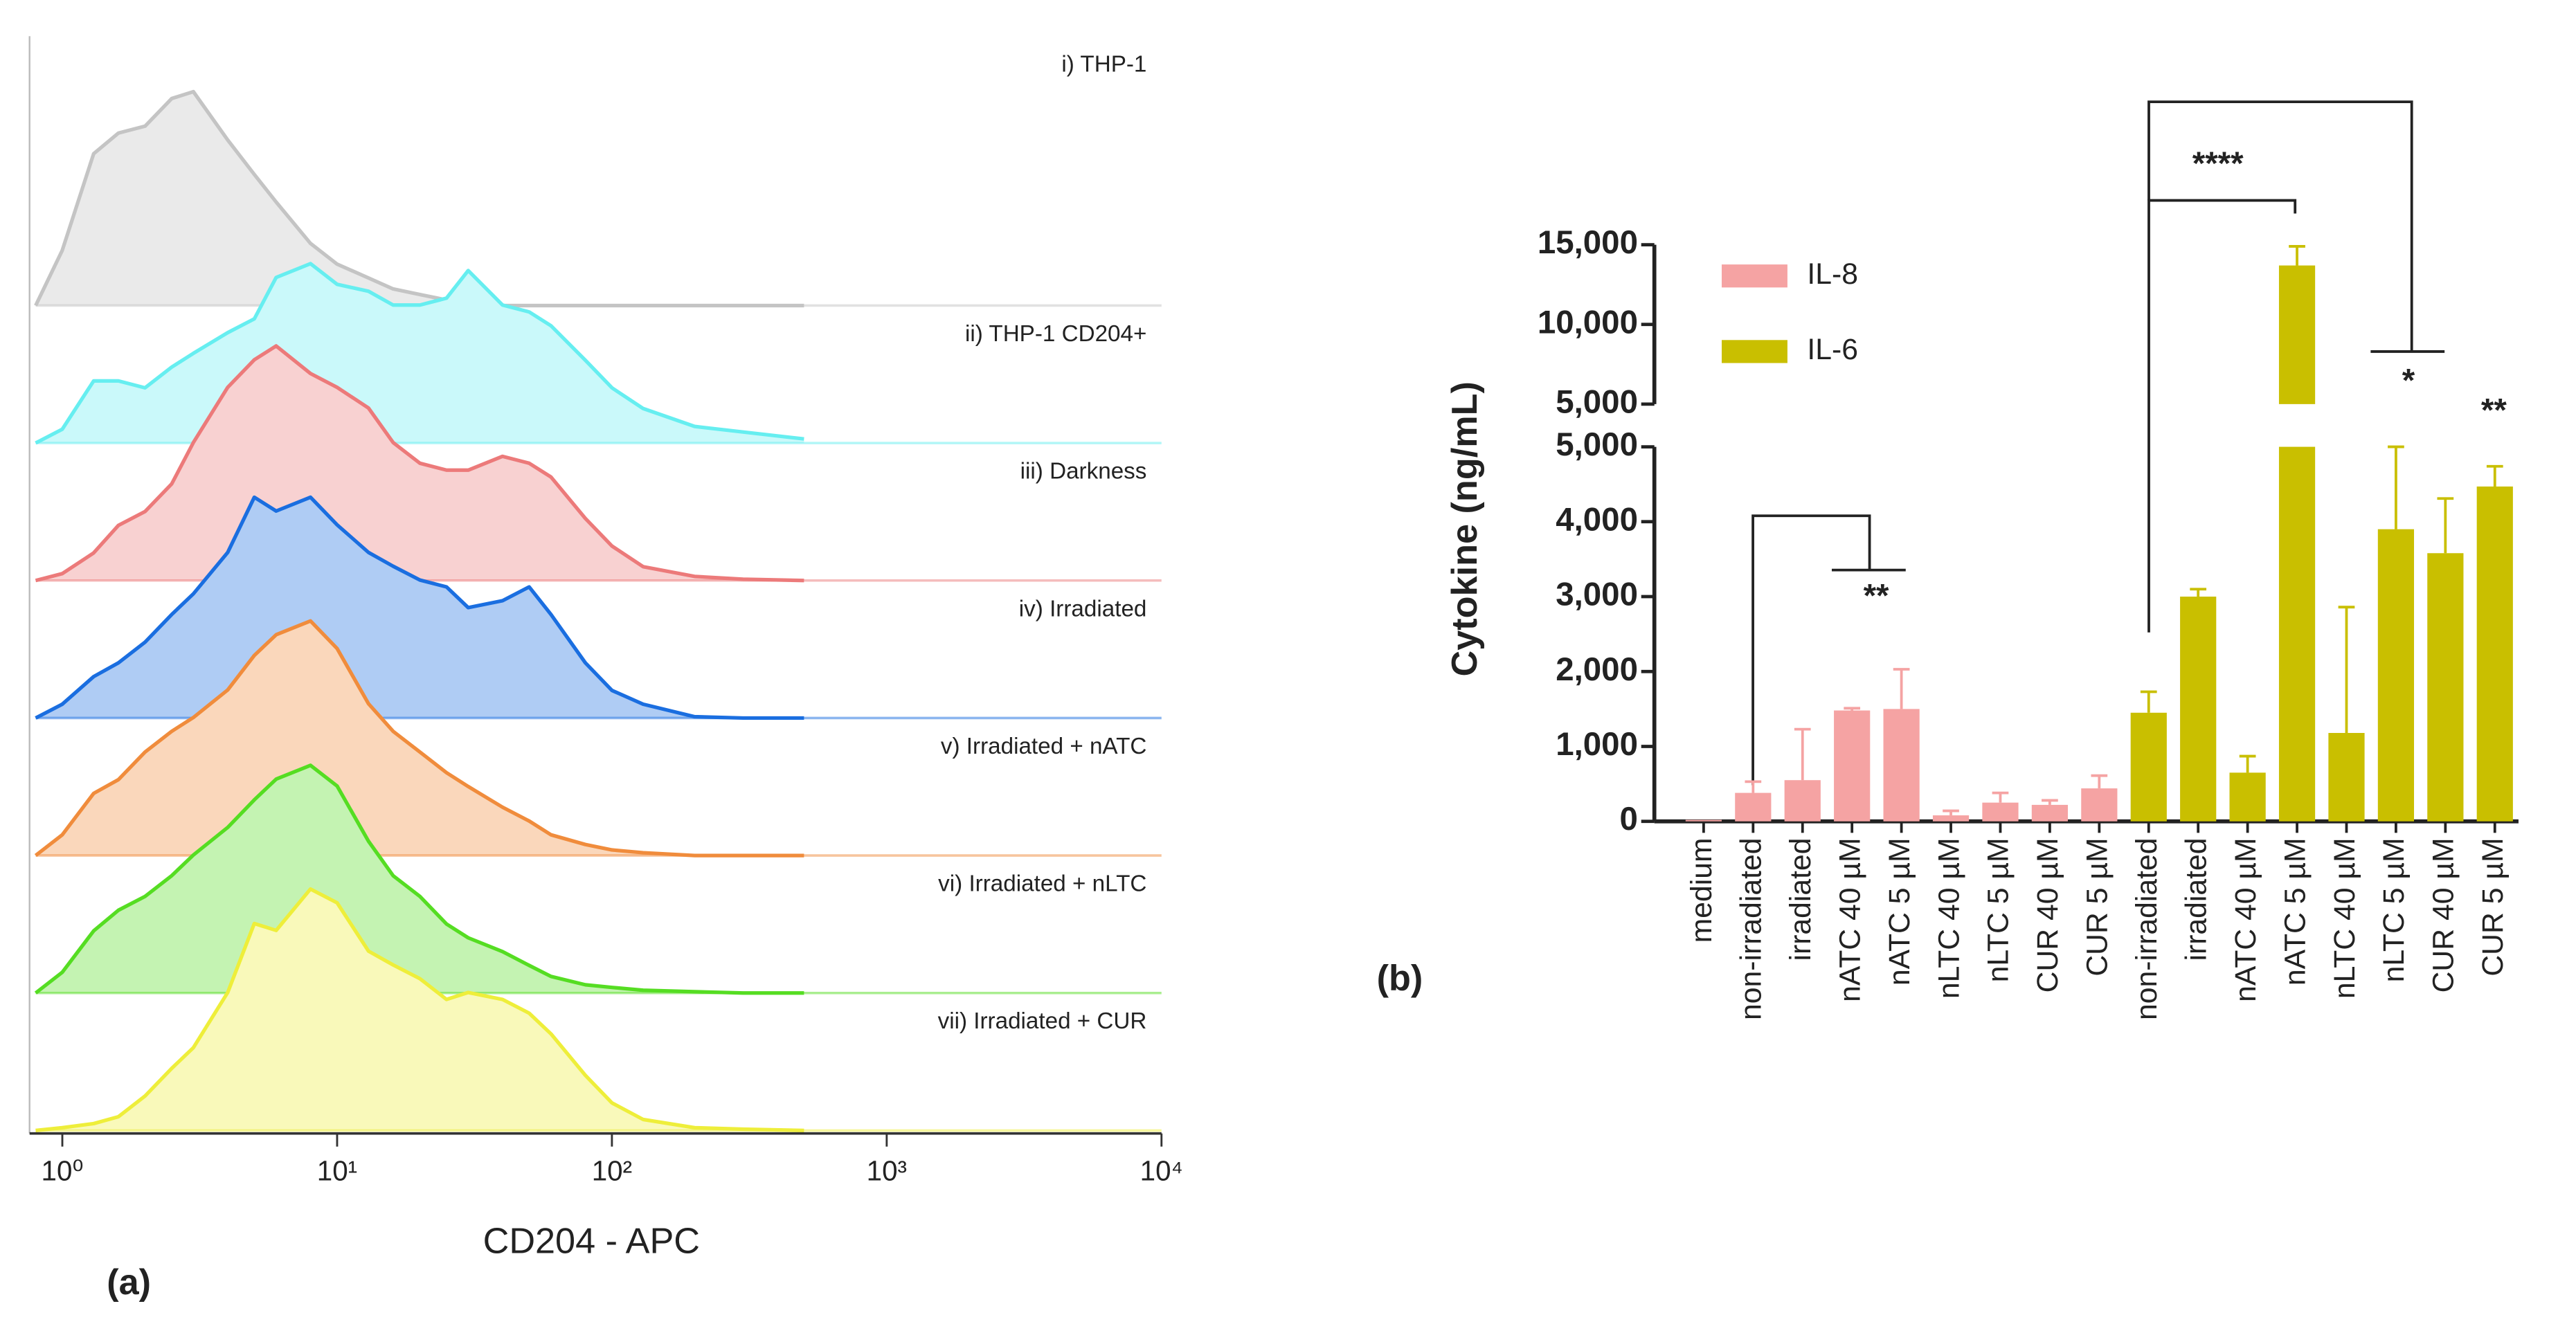  Describe the element at coordinates (1597, 744) in the screenshot. I see `y-tick-label: 1,000` at that location.